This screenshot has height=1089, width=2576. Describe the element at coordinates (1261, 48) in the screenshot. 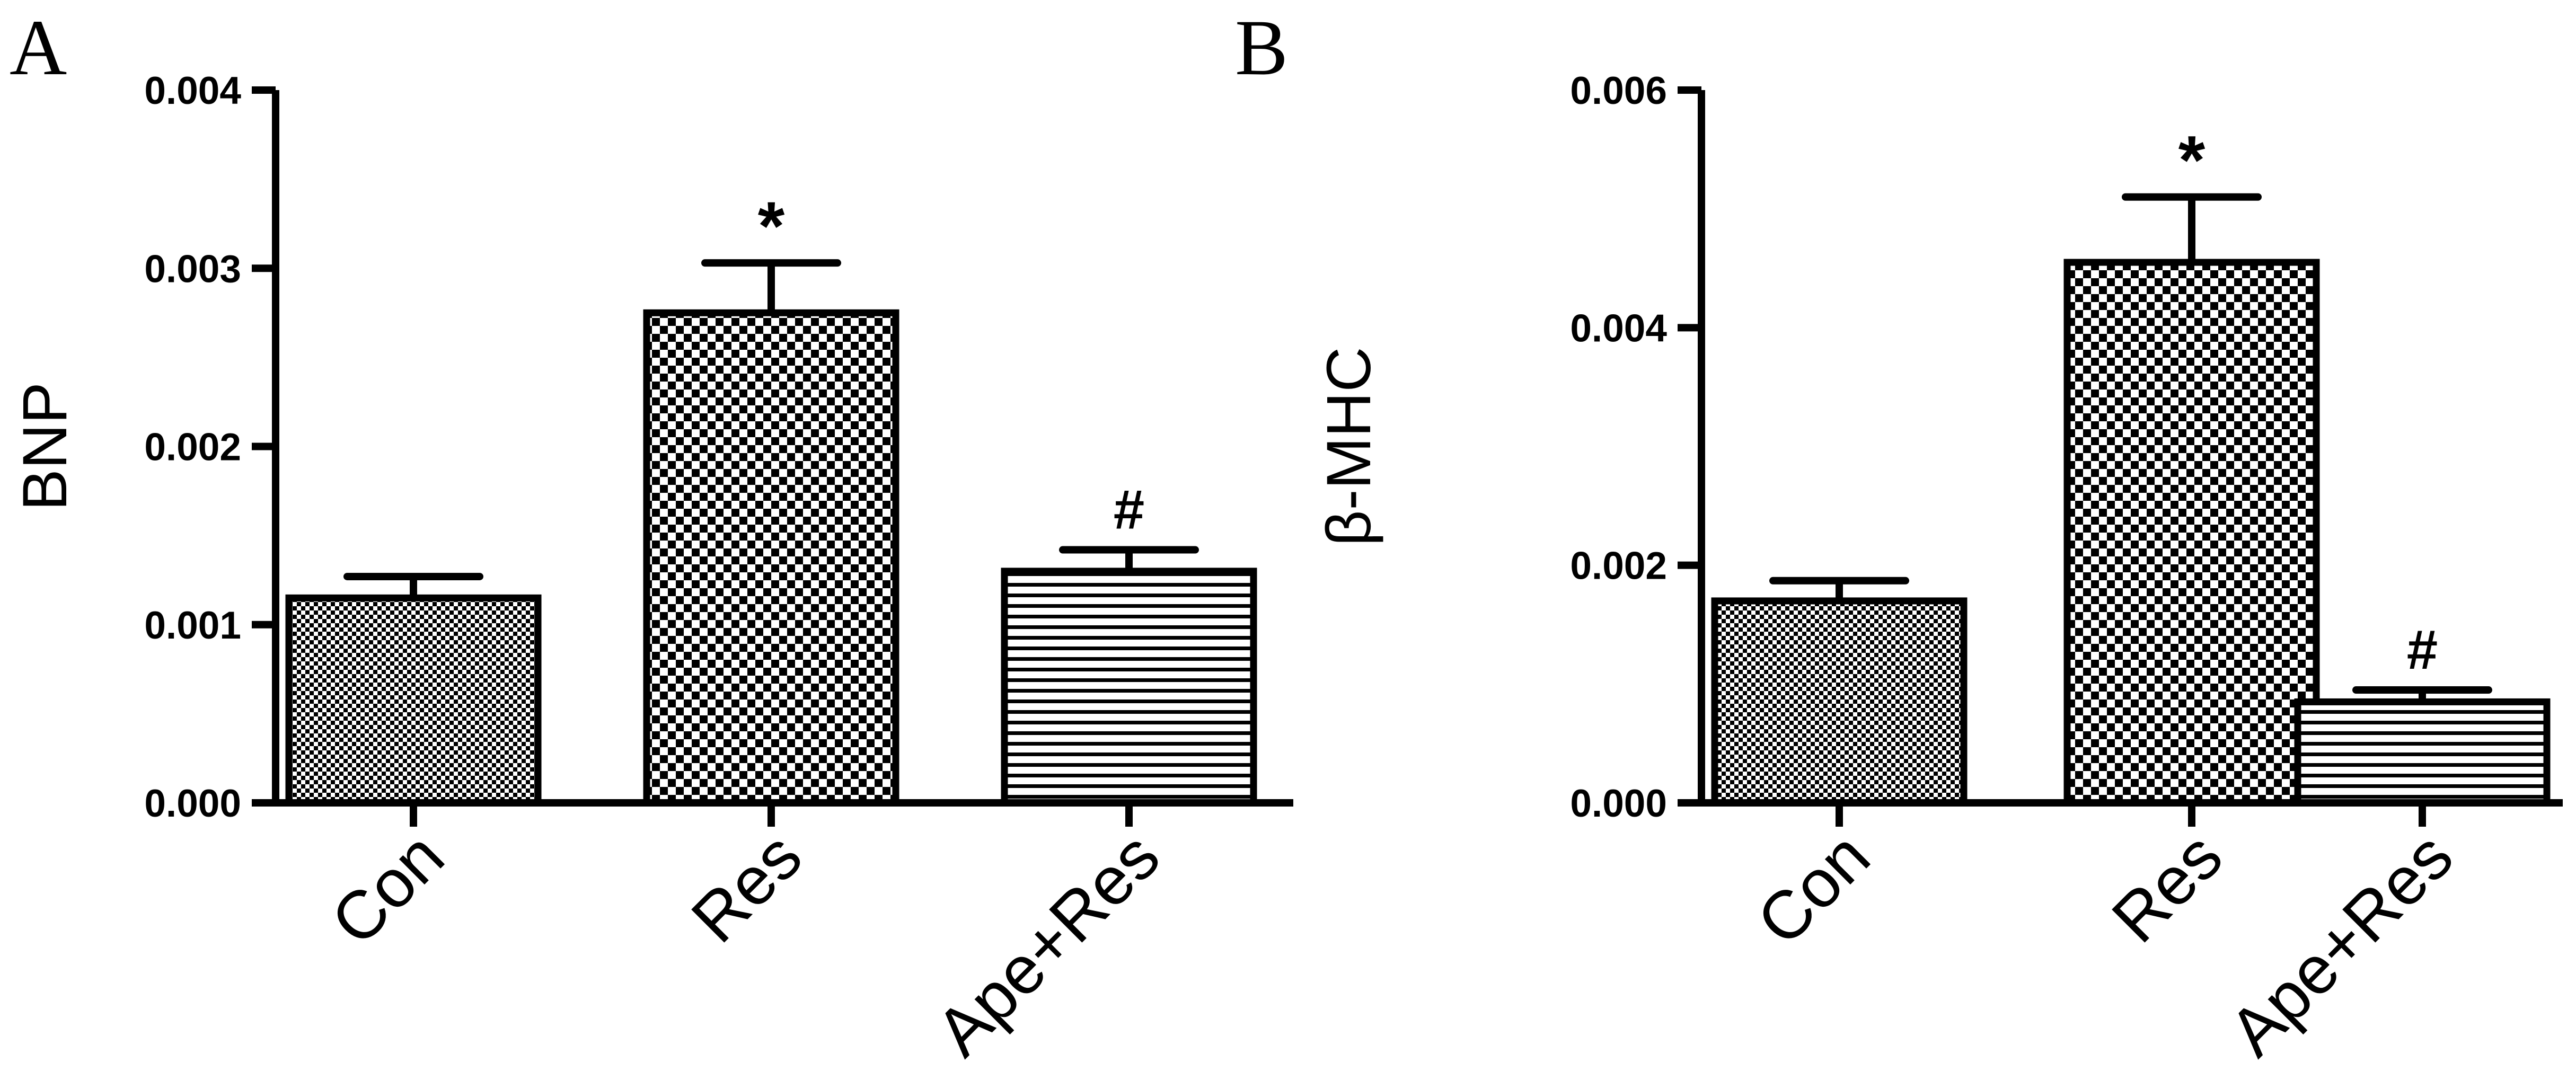

I see `panel-label: B` at that location.